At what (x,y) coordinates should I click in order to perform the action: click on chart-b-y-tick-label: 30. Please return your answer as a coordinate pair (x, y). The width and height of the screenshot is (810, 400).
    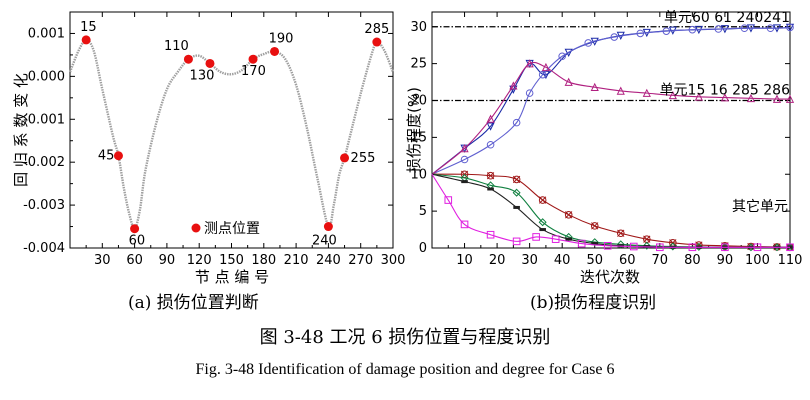
    Looking at the image, I should click on (418, 27).